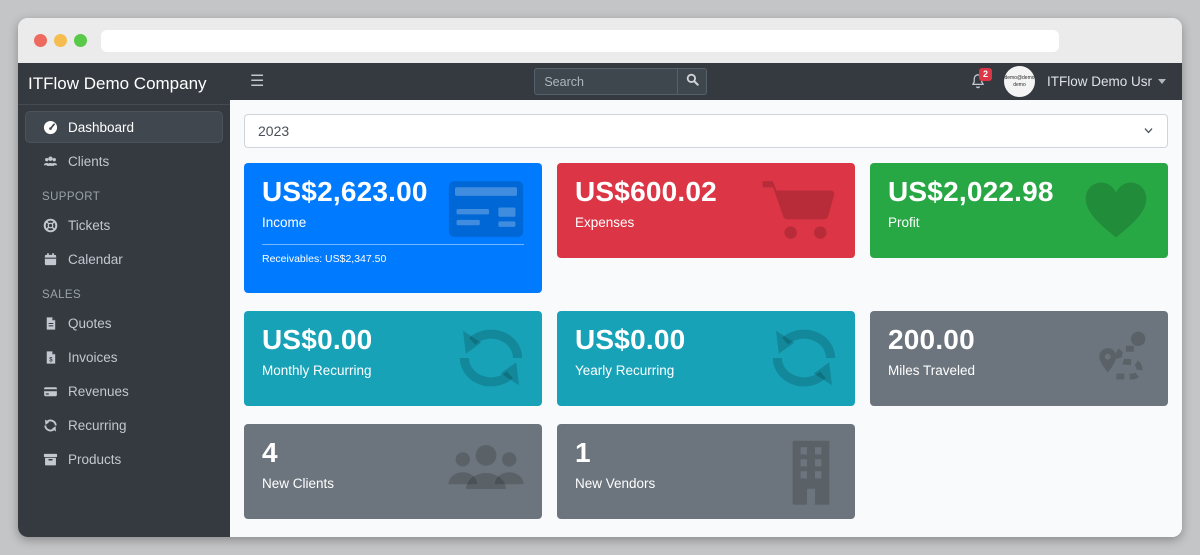 This screenshot has width=1200, height=555. I want to click on zoom-button, so click(80, 40).